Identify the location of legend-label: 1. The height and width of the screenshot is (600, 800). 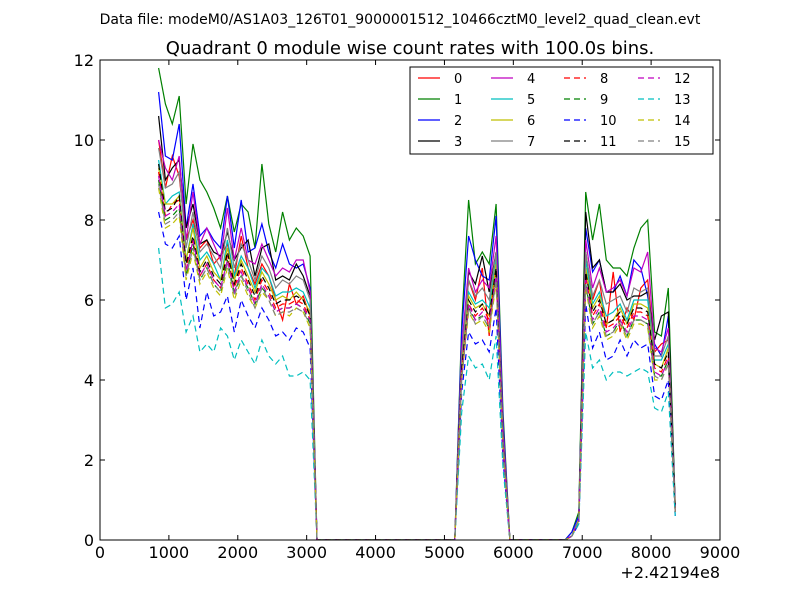
(458, 100).